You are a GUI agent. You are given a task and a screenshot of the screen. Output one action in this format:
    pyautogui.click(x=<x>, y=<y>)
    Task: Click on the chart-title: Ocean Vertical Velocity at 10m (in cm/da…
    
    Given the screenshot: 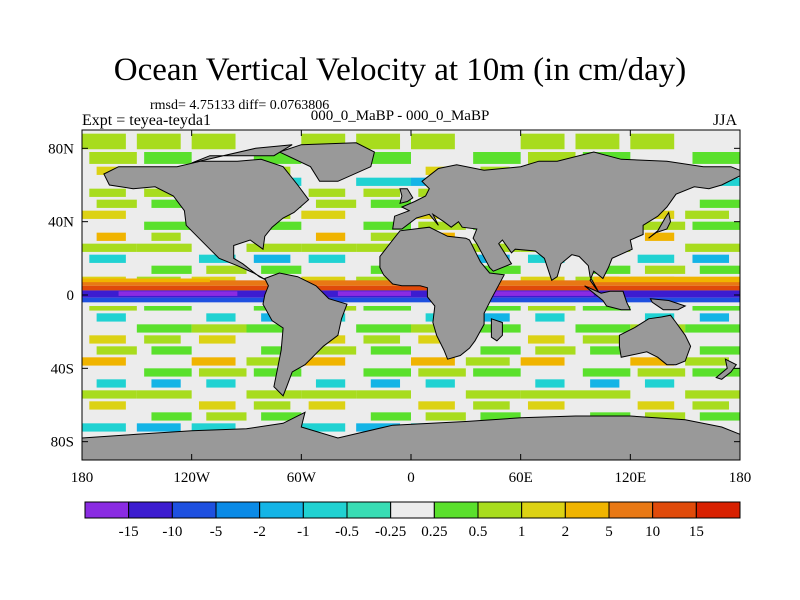 What is the action you would take?
    pyautogui.click(x=400, y=70)
    